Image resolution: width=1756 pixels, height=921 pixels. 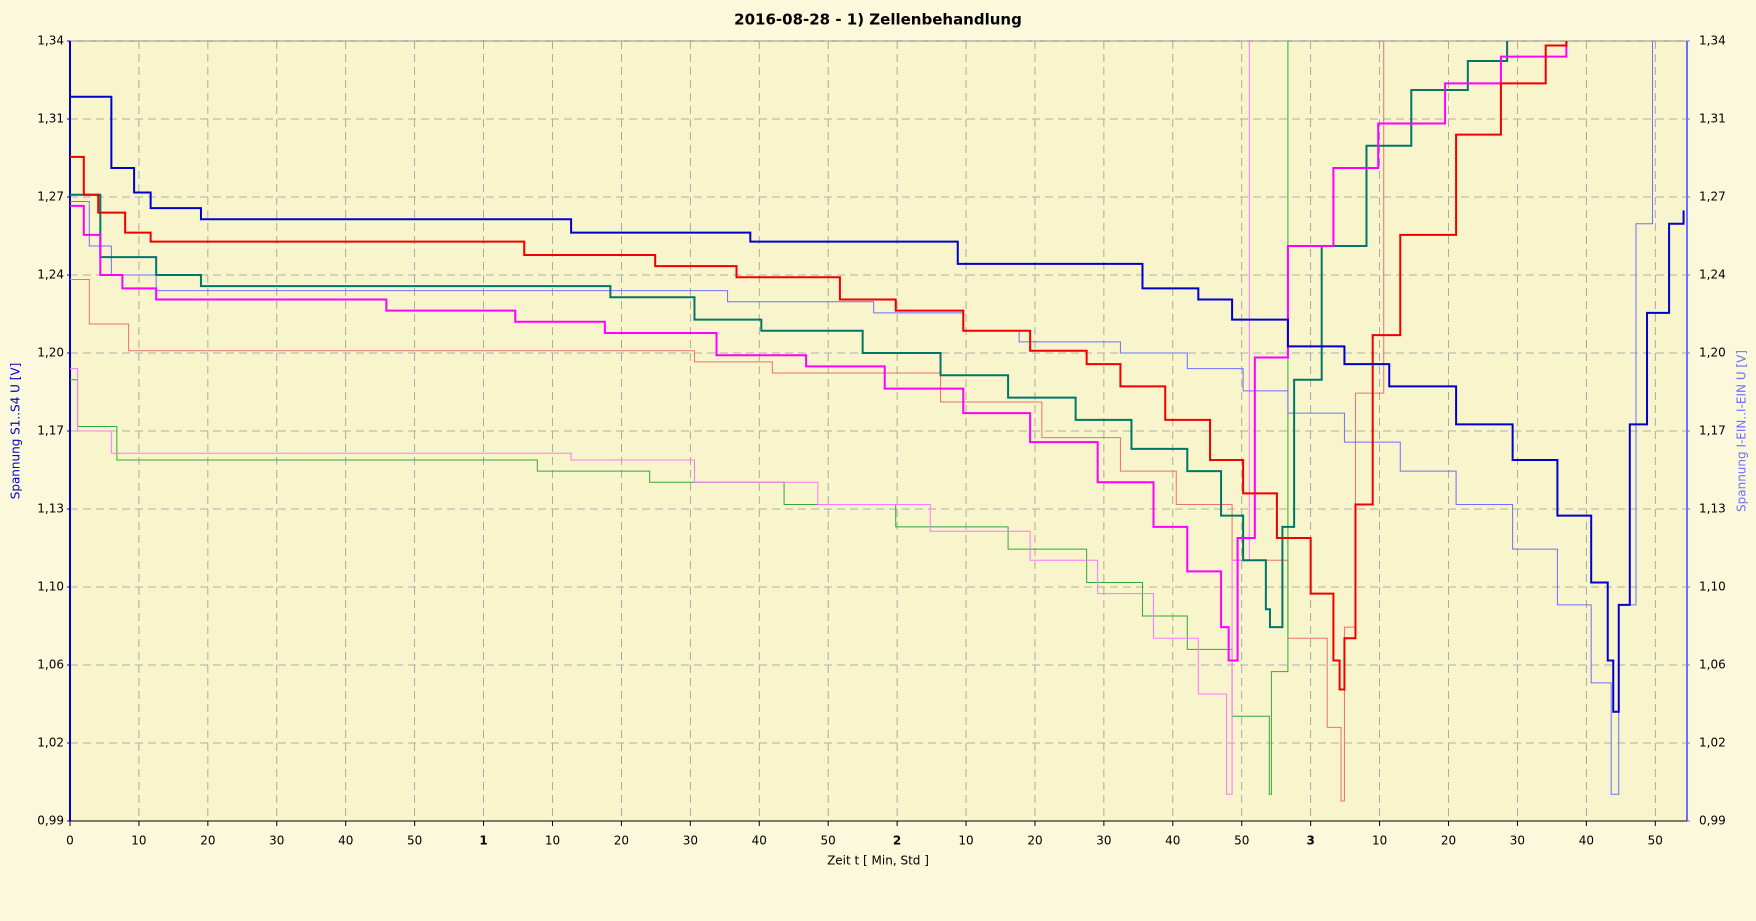 What do you see at coordinates (50, 197) in the screenshot?
I see `y-tick-label: 1,27` at bounding box center [50, 197].